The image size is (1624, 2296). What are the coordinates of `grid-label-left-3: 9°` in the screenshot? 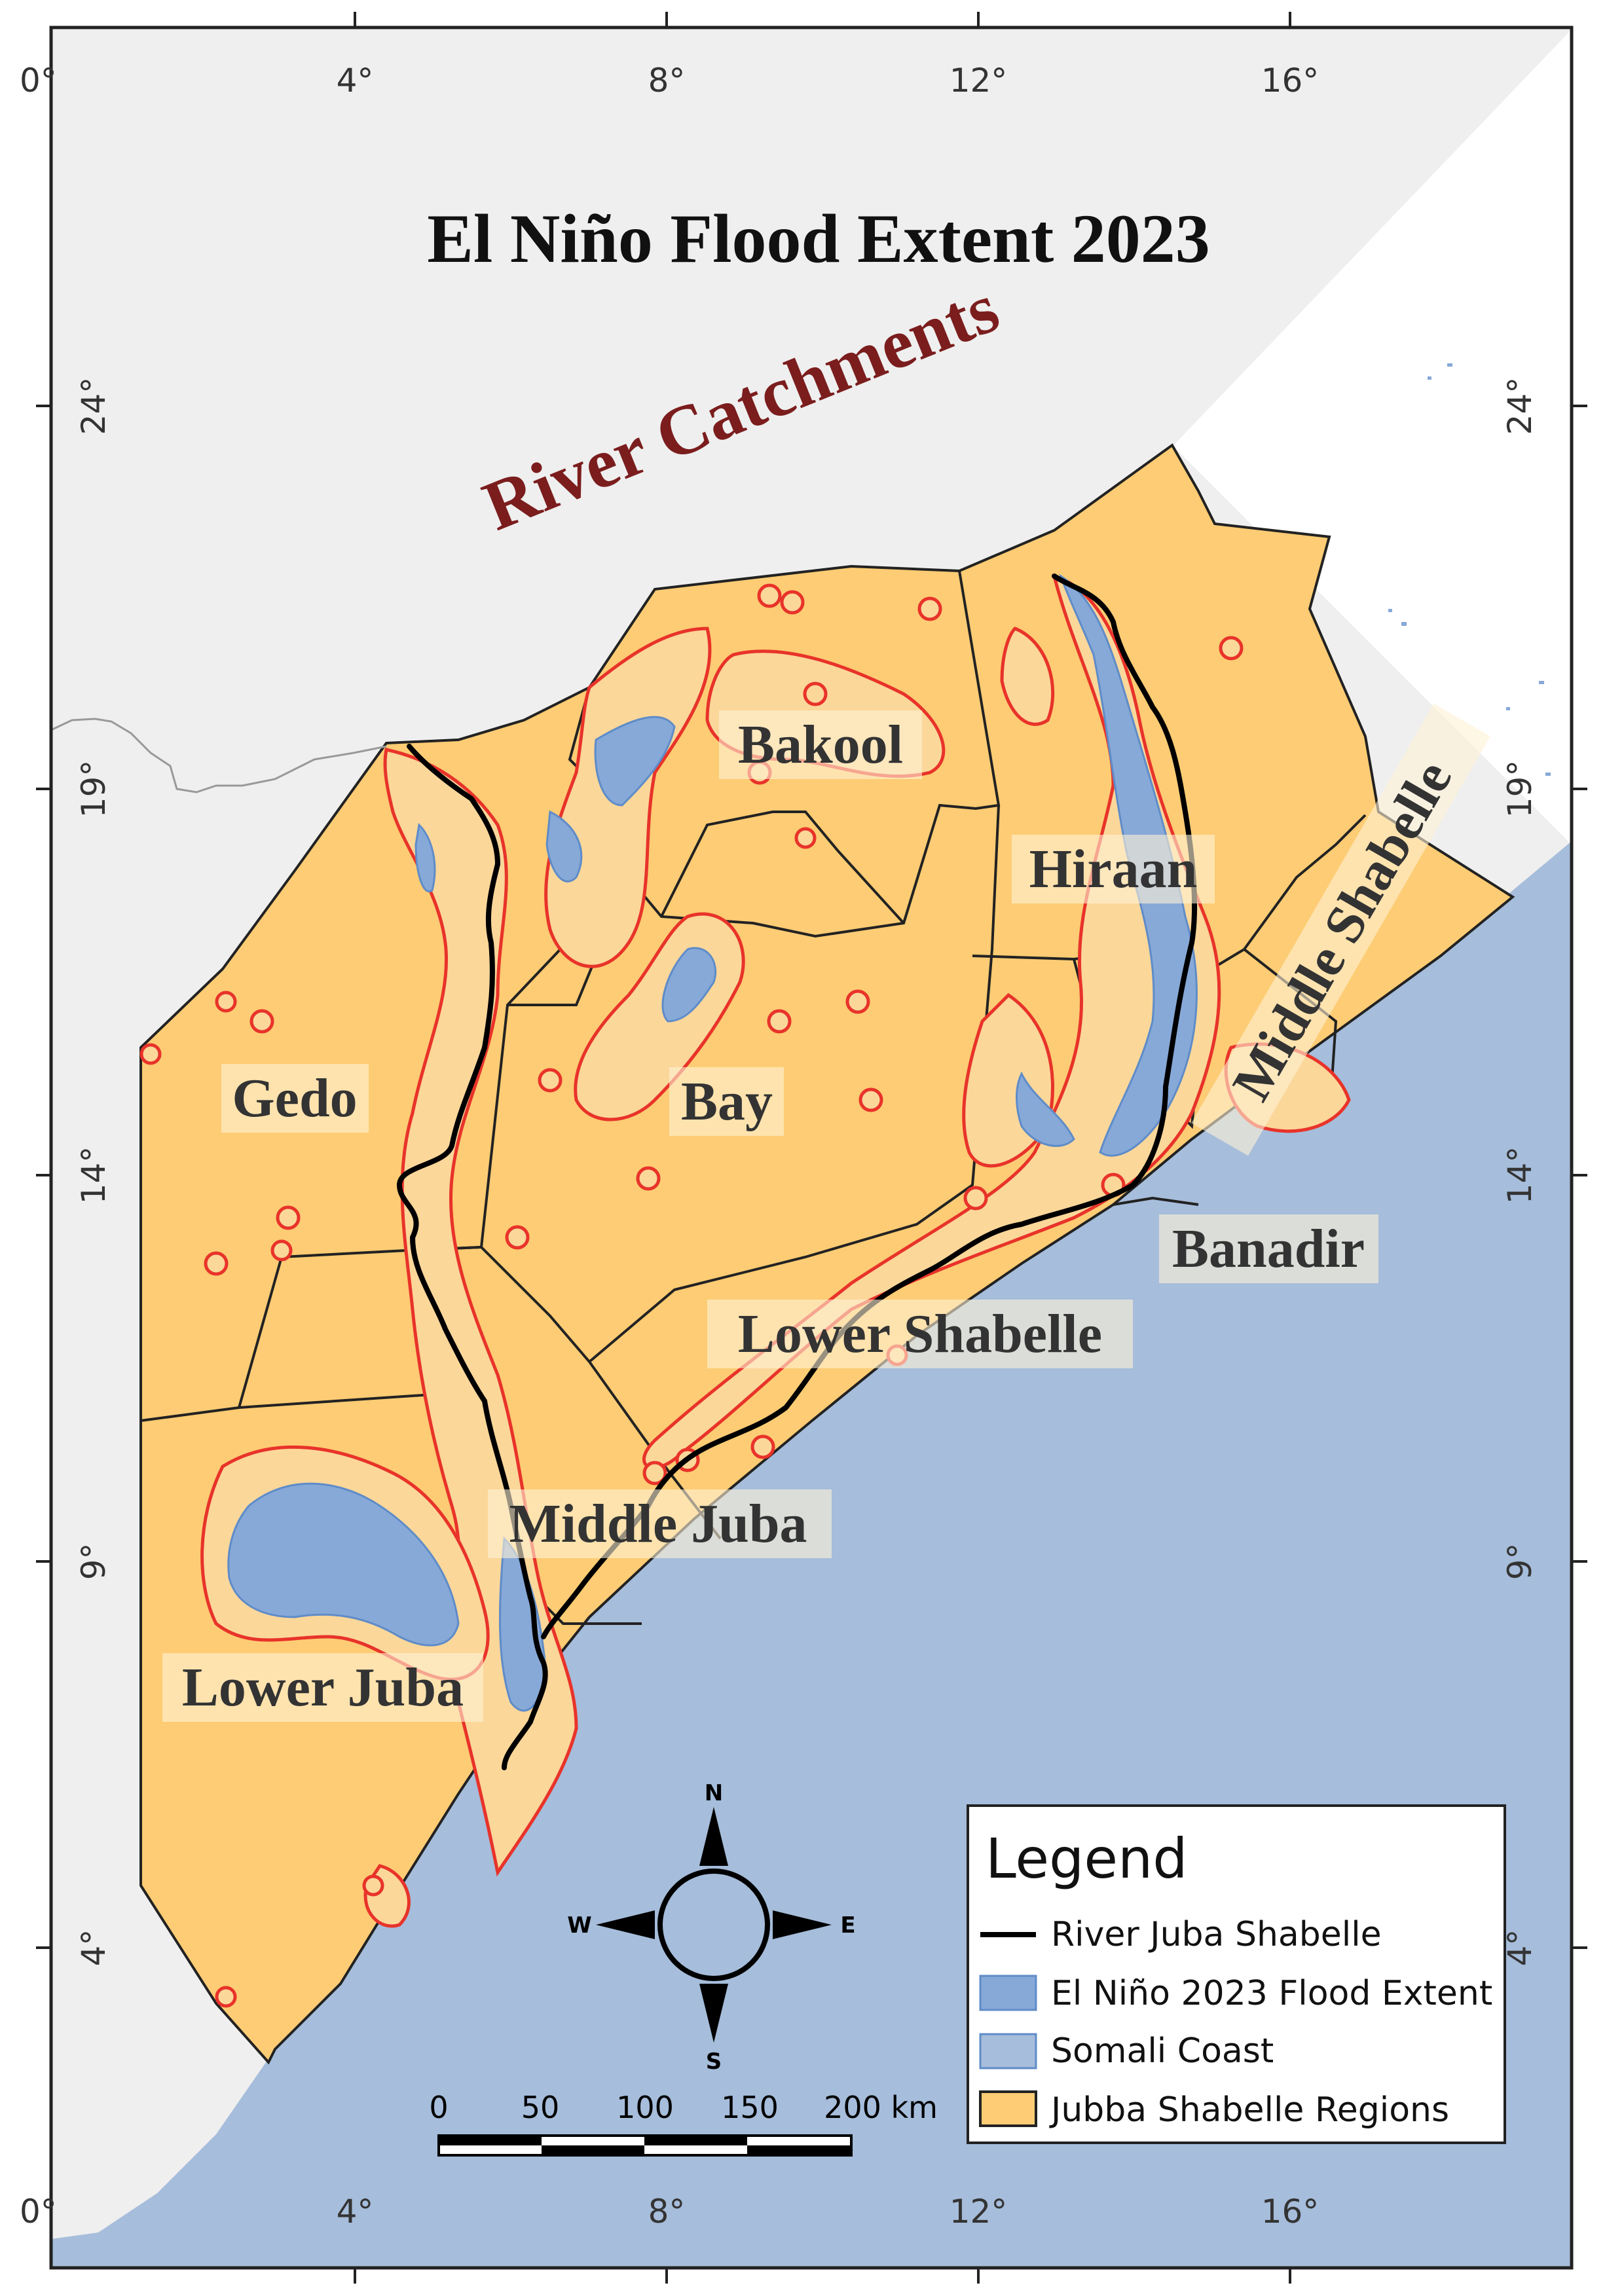 It's located at (94, 1561).